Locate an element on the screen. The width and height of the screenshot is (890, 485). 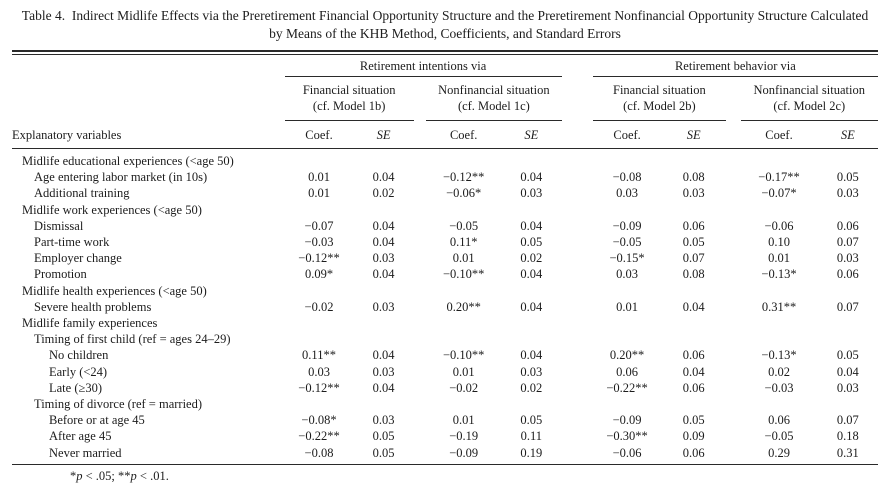
section-row: Midlife family experiences is located at coordinates (445, 323).